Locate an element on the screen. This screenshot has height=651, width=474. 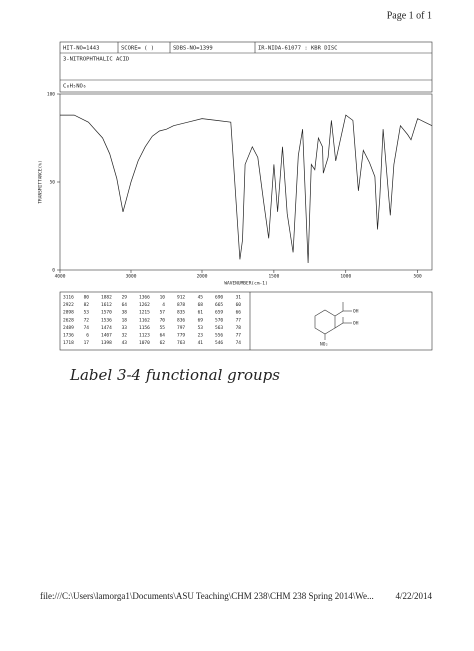
score: SCORE= ( ) is located at coordinates (137, 49).